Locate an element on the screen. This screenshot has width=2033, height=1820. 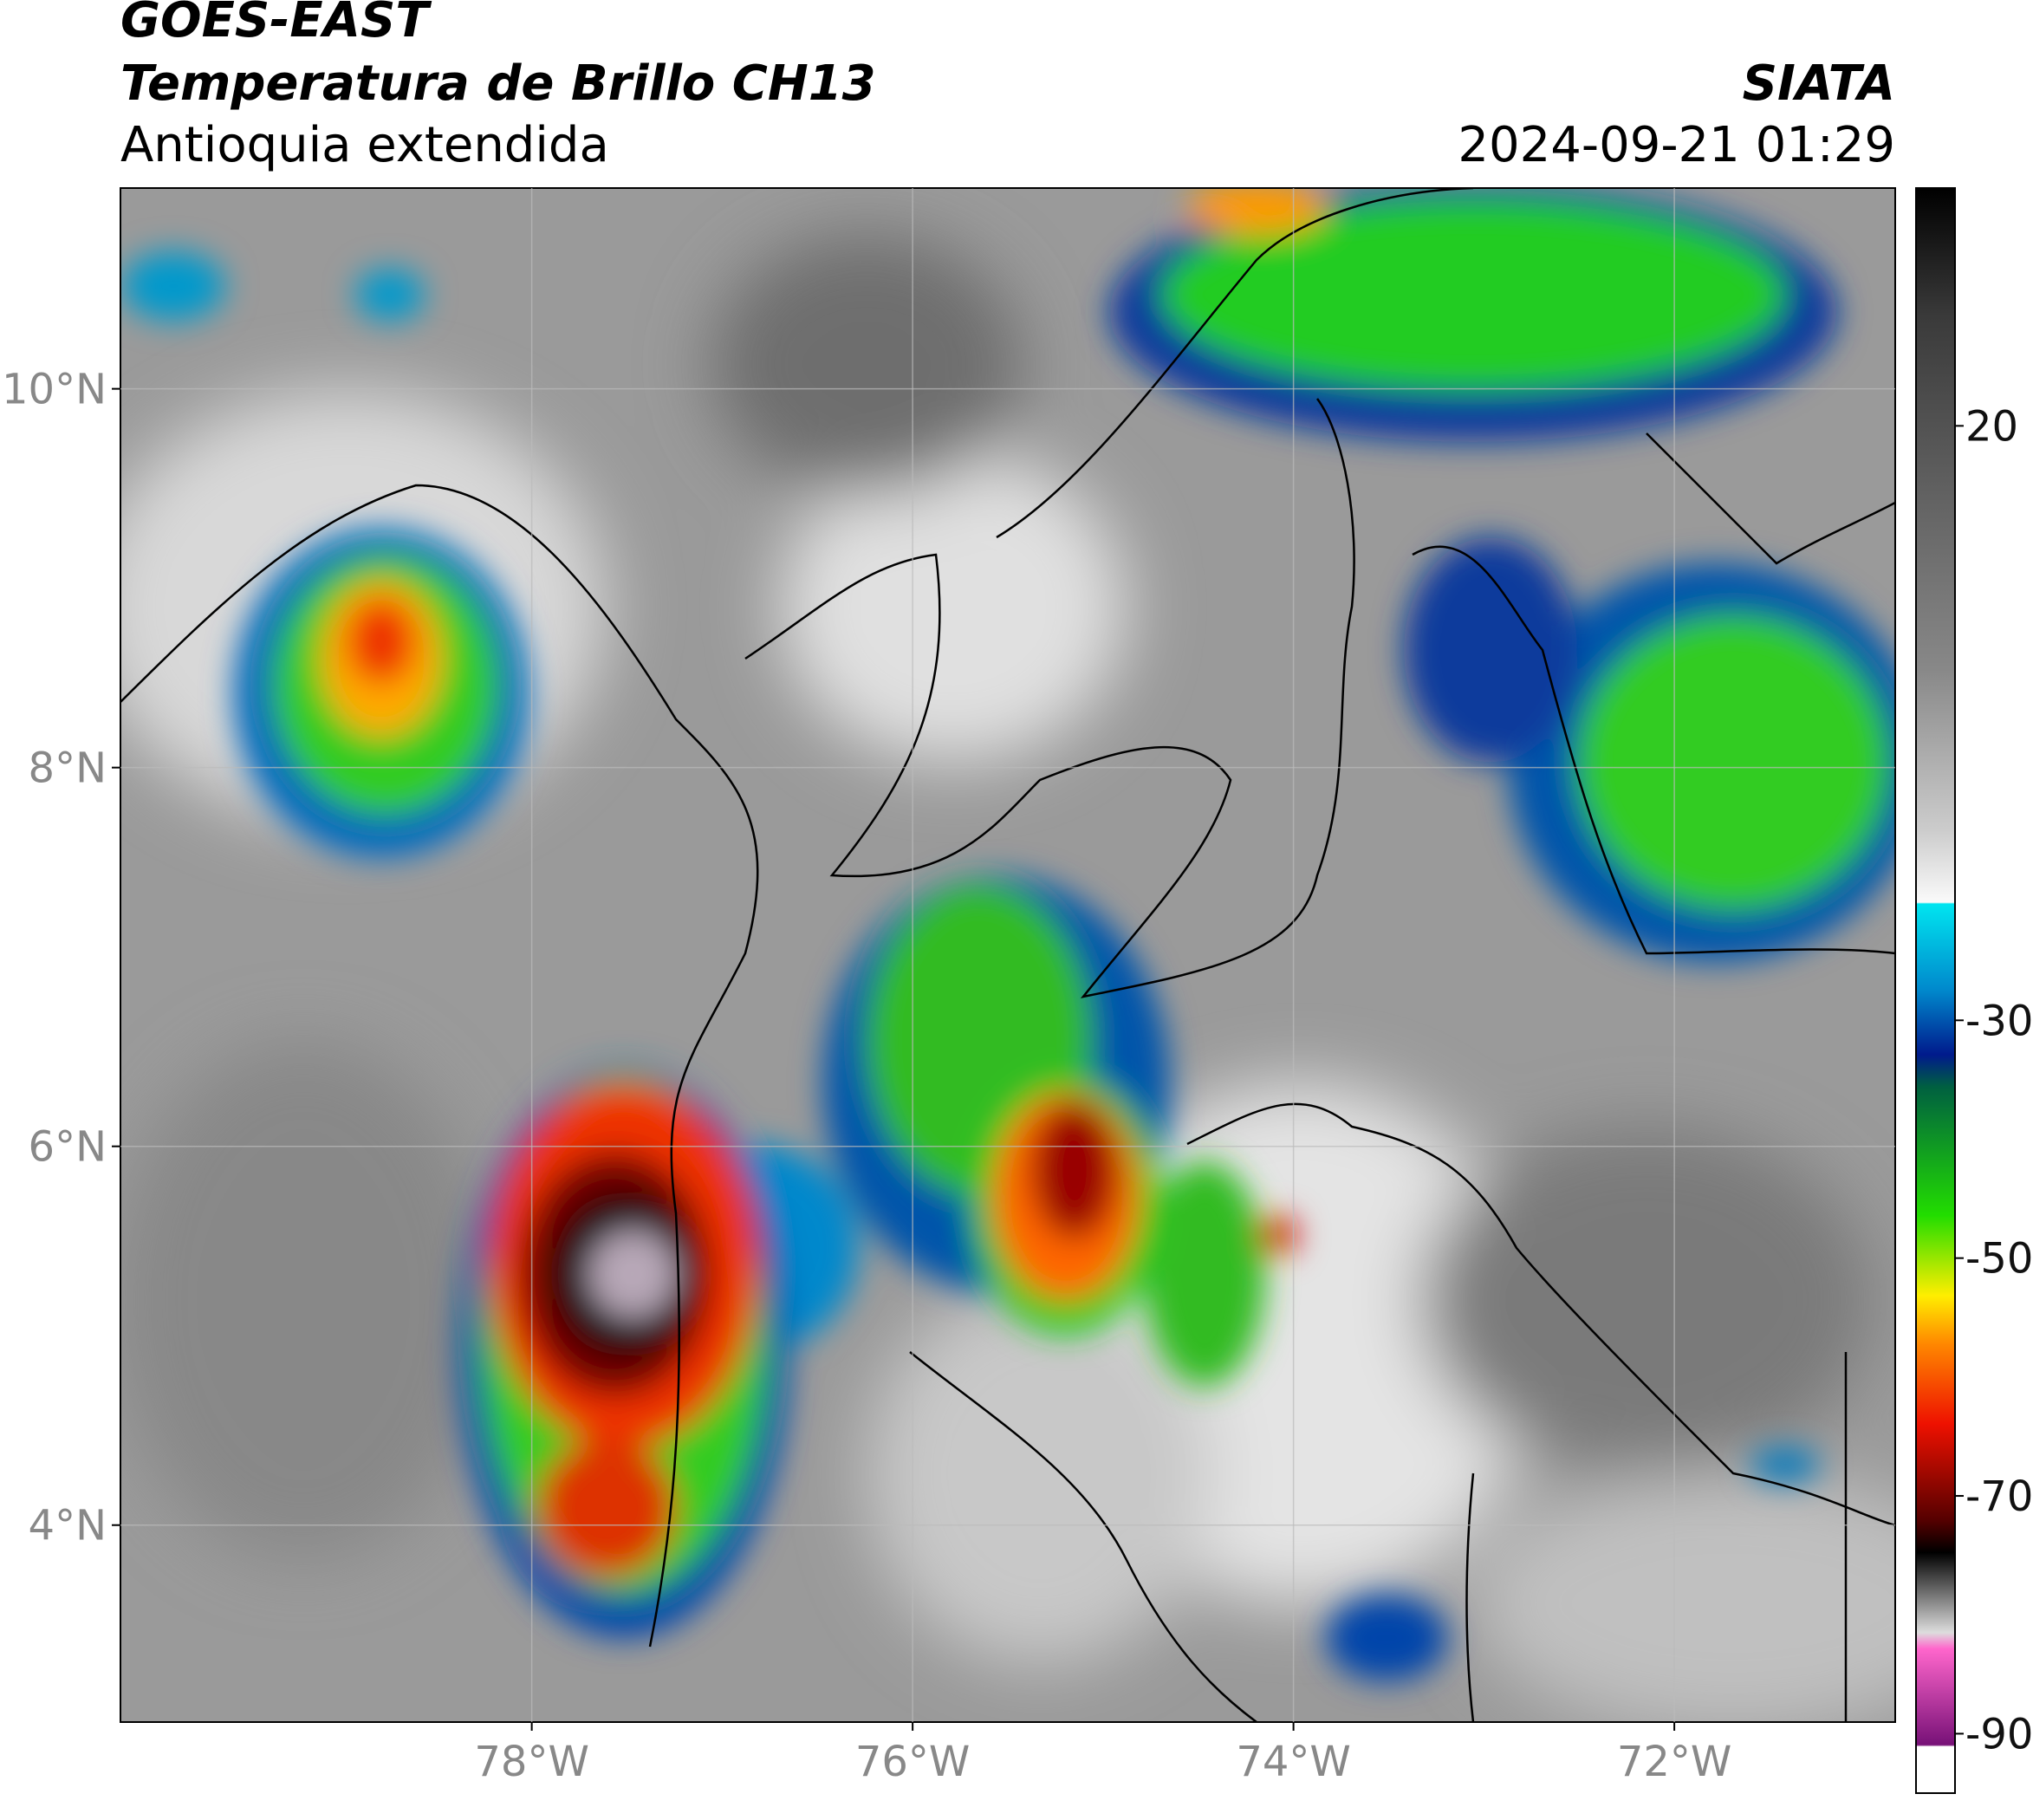
region: Antioquia extendida is located at coordinates (364, 145).